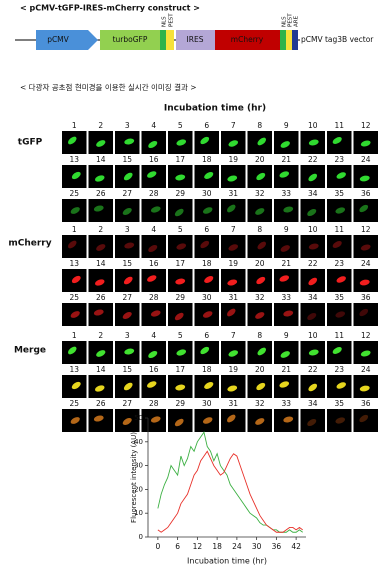 The width and height of the screenshot is (392, 572). I want to click on pcmv-label: pCMV, so click(58, 39).